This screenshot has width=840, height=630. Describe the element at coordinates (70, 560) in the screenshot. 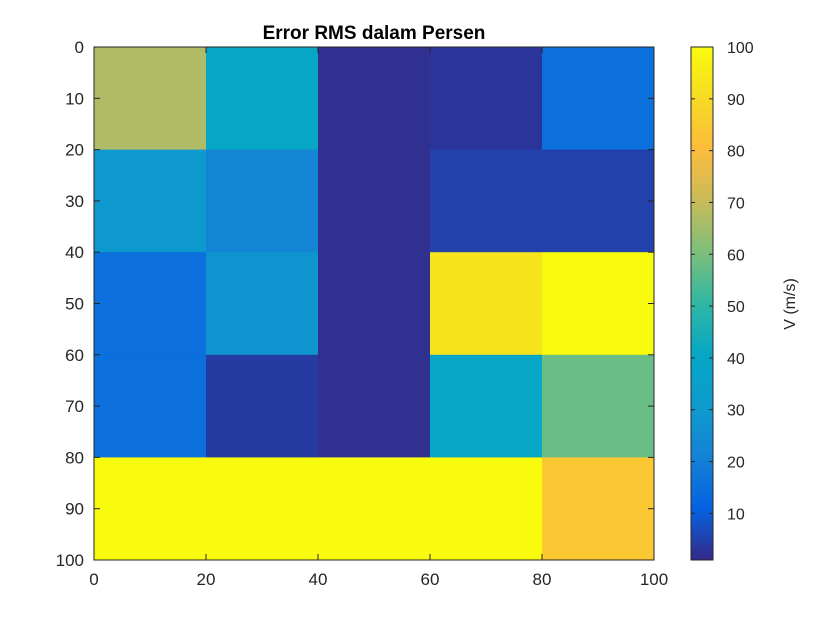

I see `y-tick-label: 100` at that location.